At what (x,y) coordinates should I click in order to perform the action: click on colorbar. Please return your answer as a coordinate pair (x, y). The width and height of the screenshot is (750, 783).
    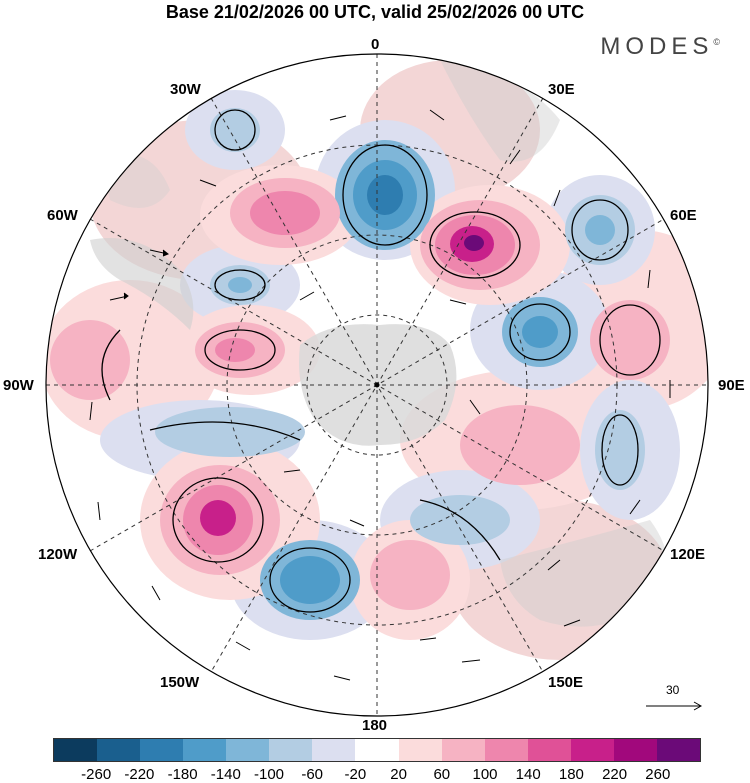
    Looking at the image, I should click on (377, 750).